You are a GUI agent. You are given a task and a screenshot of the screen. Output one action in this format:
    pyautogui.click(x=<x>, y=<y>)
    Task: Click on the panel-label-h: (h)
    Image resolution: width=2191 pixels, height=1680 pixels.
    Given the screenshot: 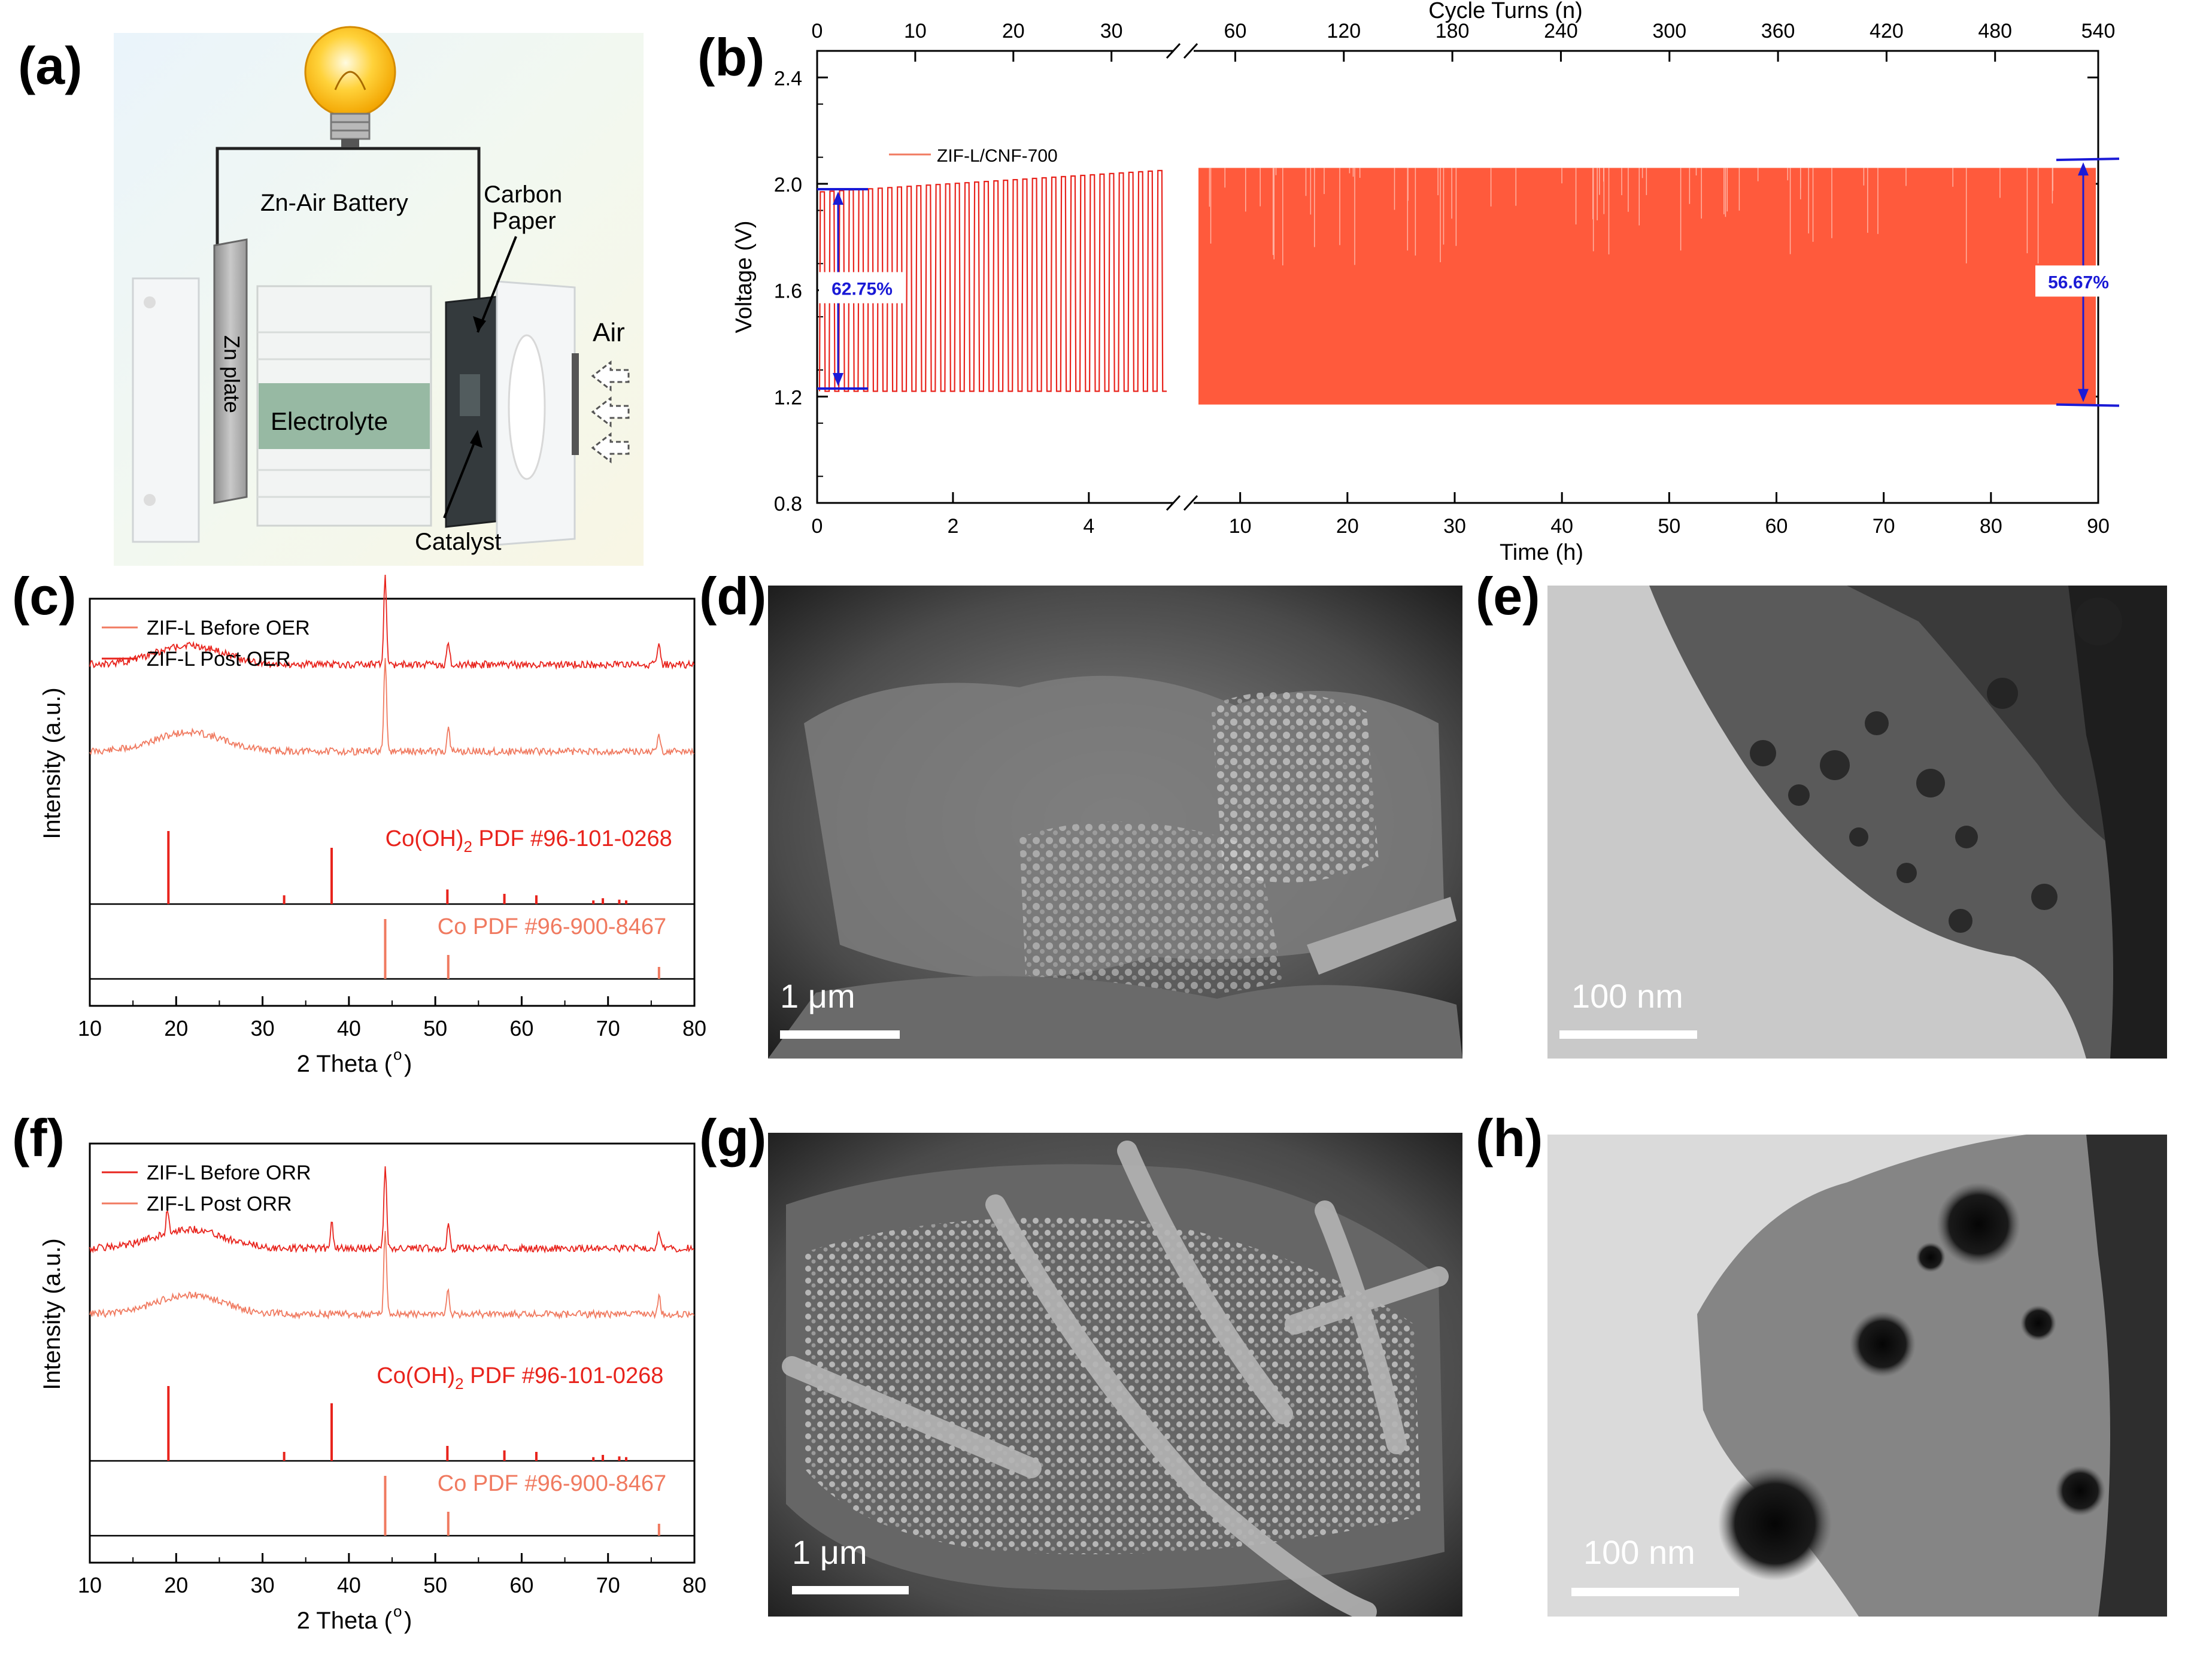 What is the action you would take?
    pyautogui.click(x=1510, y=1137)
    